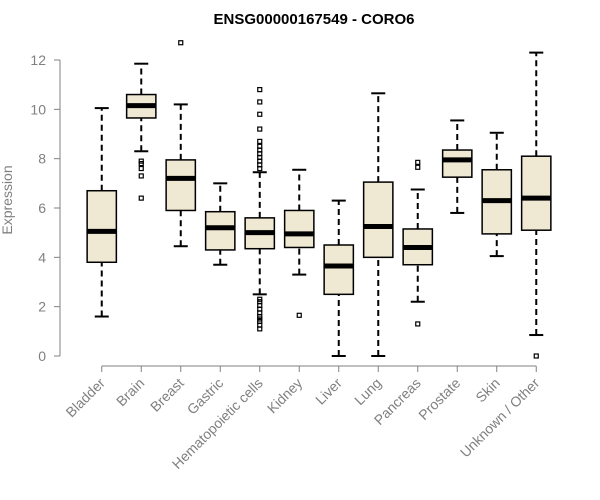 The width and height of the screenshot is (600, 500). Describe the element at coordinates (42, 159) in the screenshot. I see `y-tick-label: 8` at that location.